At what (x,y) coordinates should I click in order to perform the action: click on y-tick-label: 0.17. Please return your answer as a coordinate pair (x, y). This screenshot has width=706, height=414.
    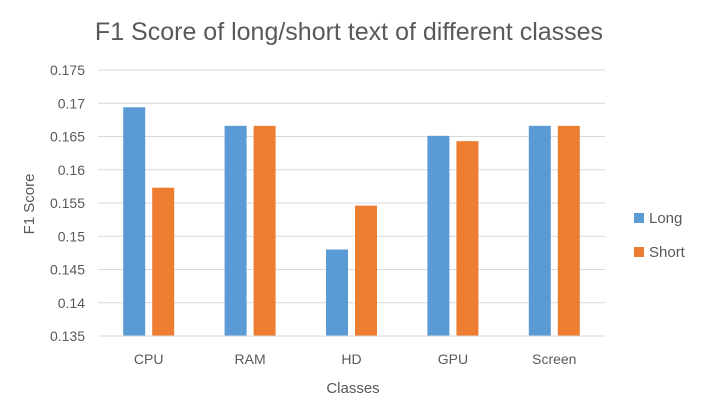
    Looking at the image, I should click on (71, 103).